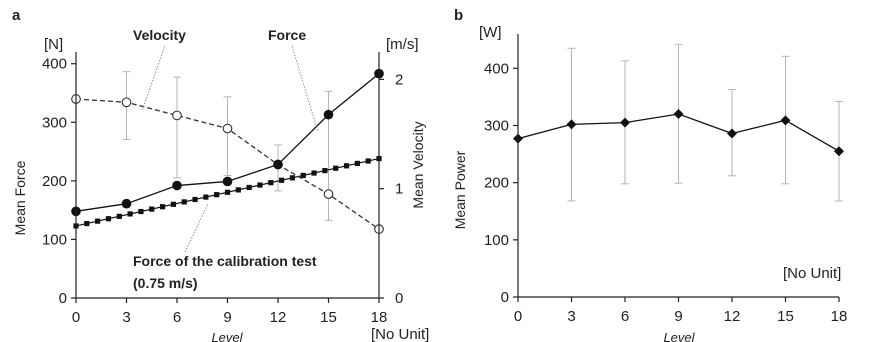  Describe the element at coordinates (496, 68) in the screenshot. I see `y-tick-label: 400` at that location.